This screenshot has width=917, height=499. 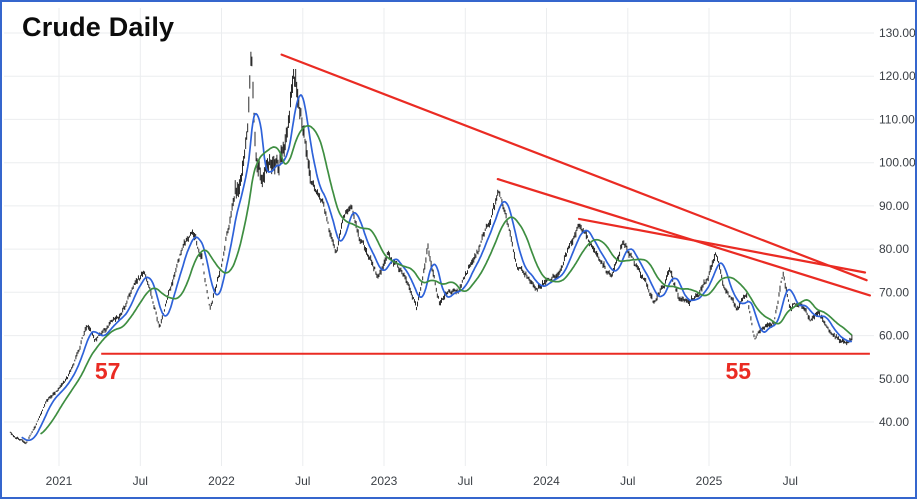 I want to click on trendline-mid, so click(x=684, y=237).